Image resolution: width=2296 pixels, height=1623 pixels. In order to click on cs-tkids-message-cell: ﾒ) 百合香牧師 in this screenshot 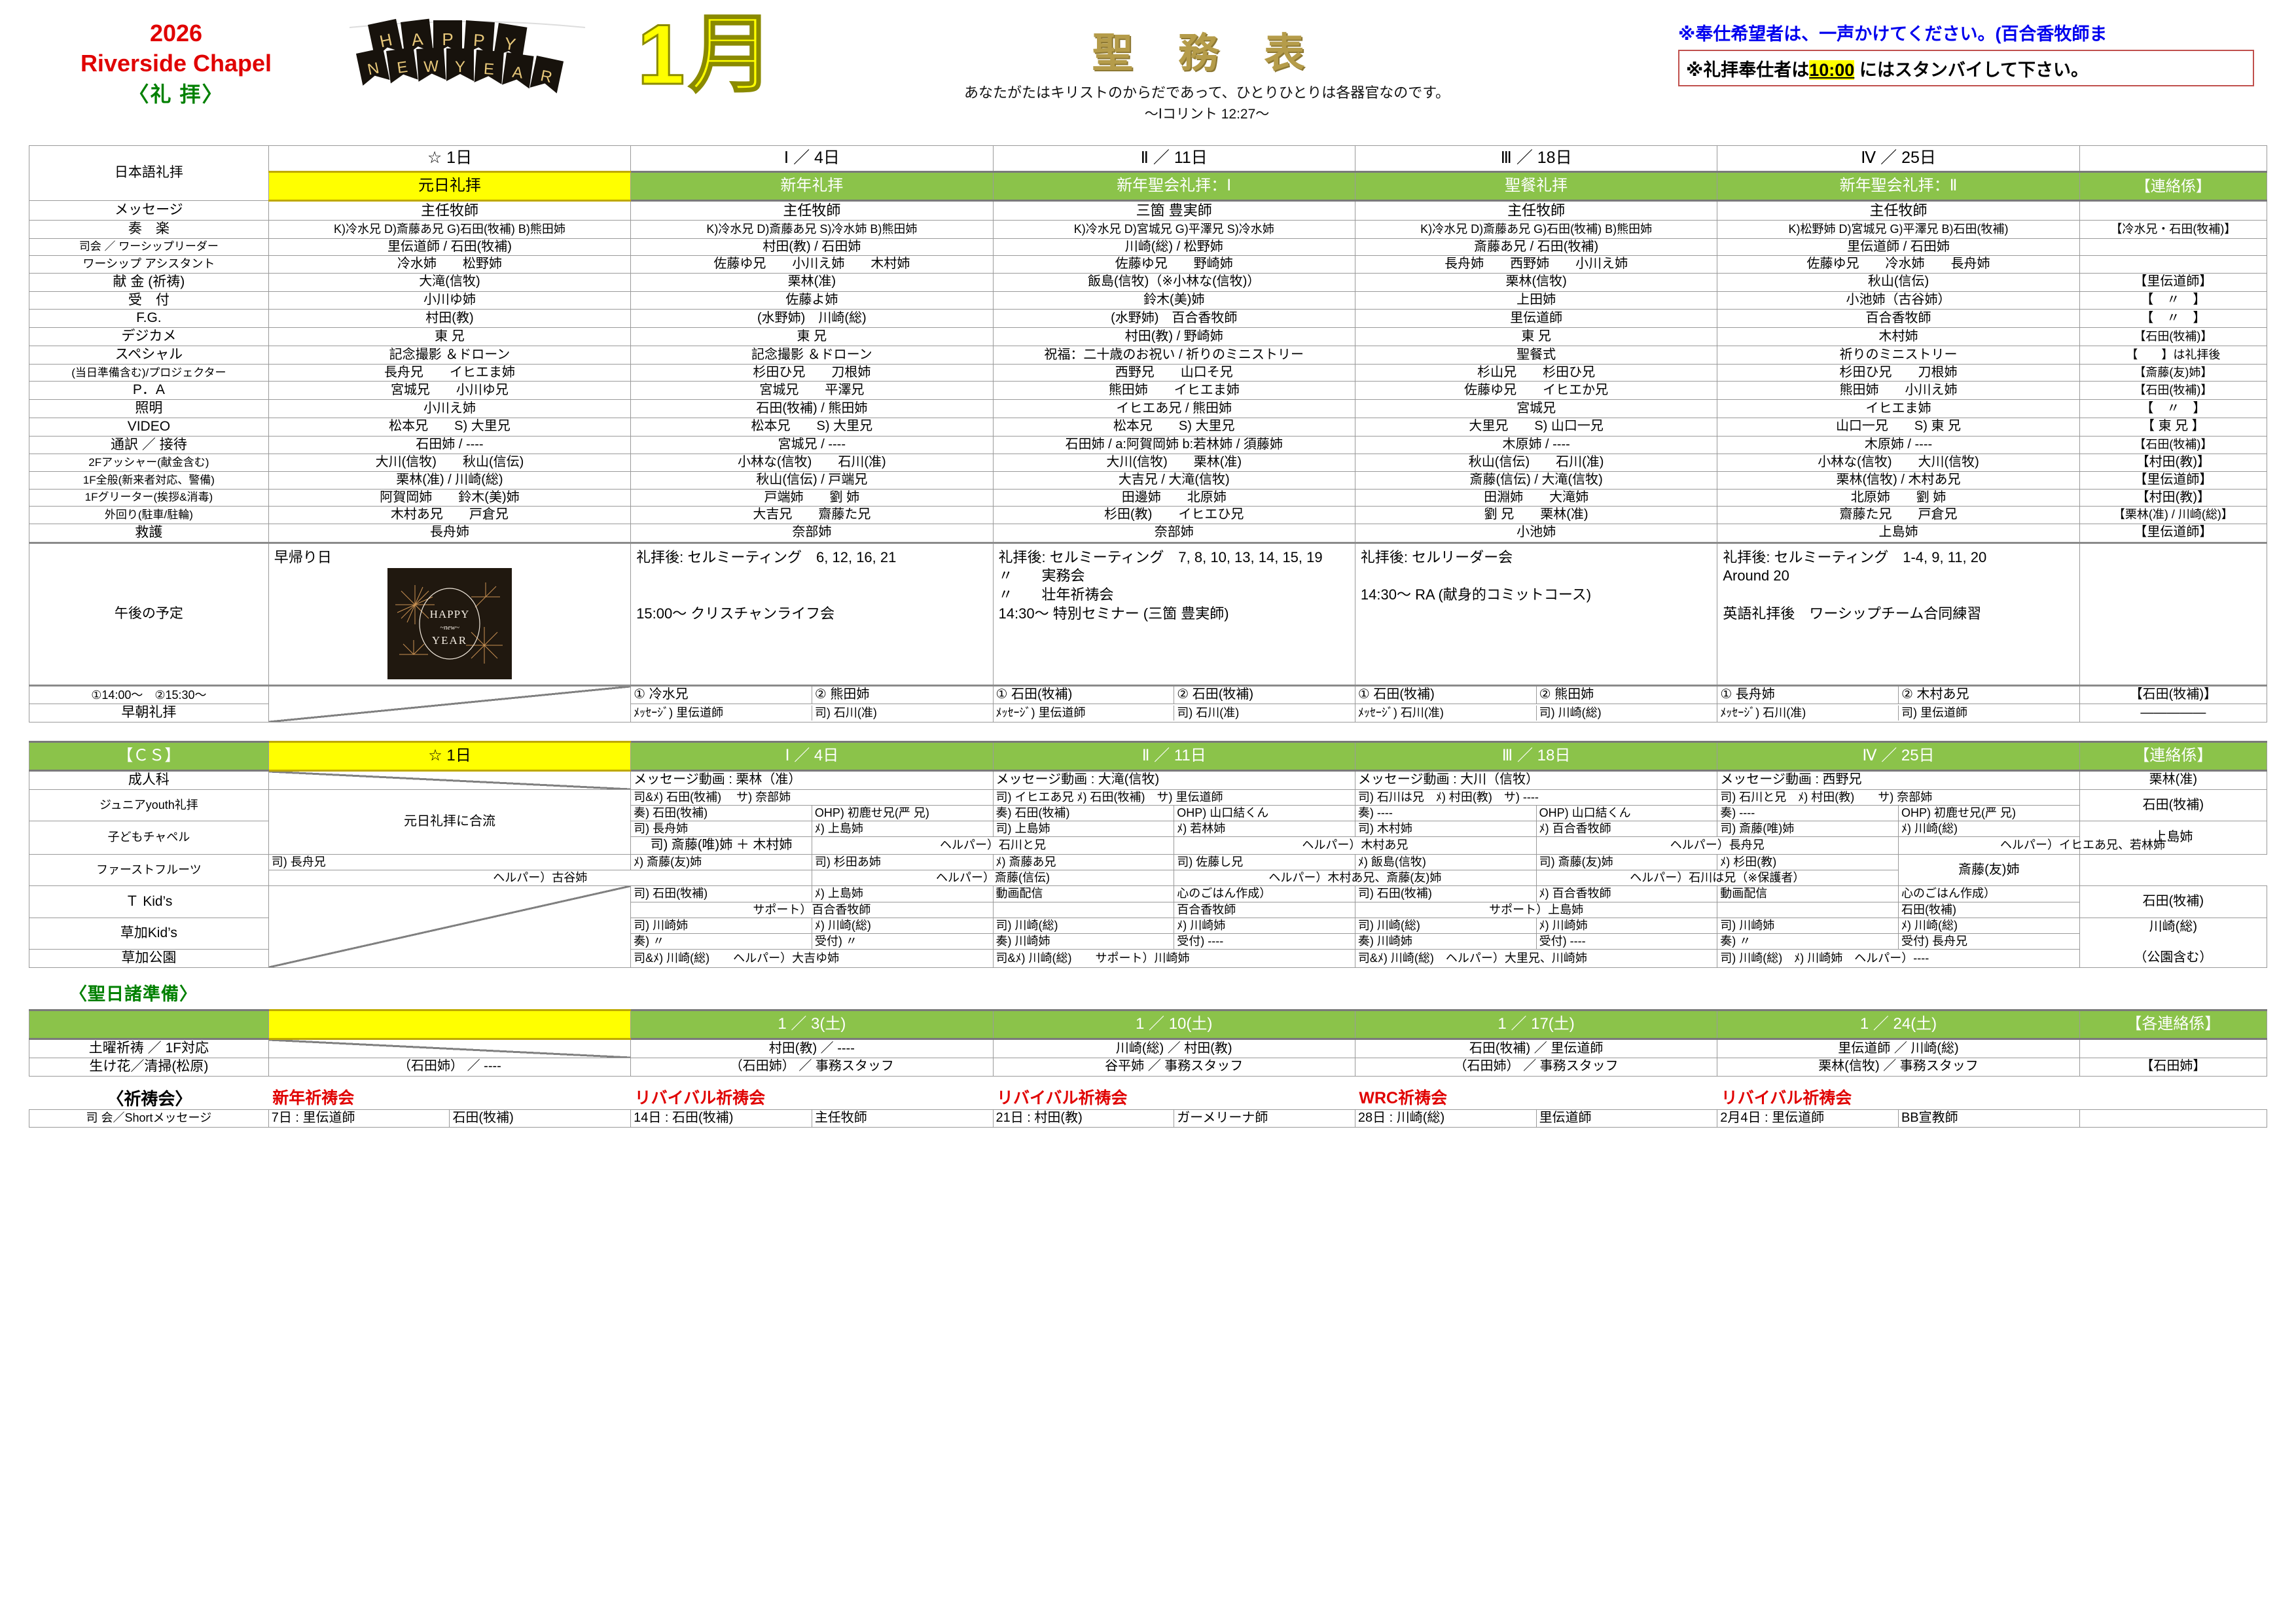, I will do `click(1626, 893)`.